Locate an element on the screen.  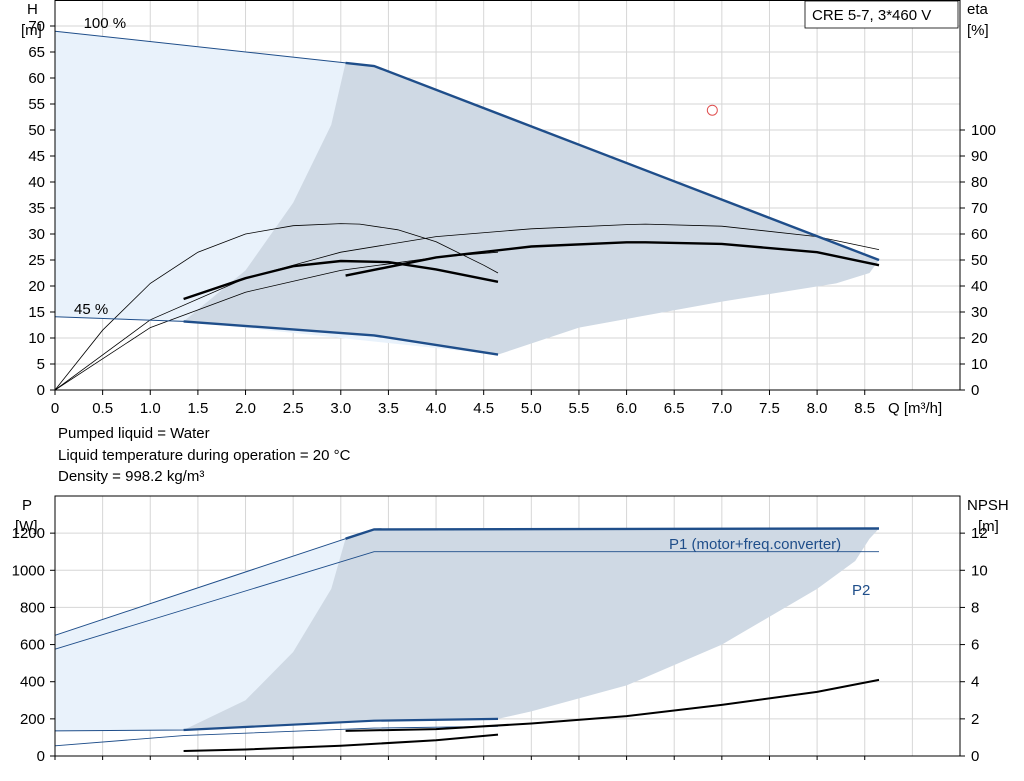
p2-min-curve is located at coordinates (276, 736).